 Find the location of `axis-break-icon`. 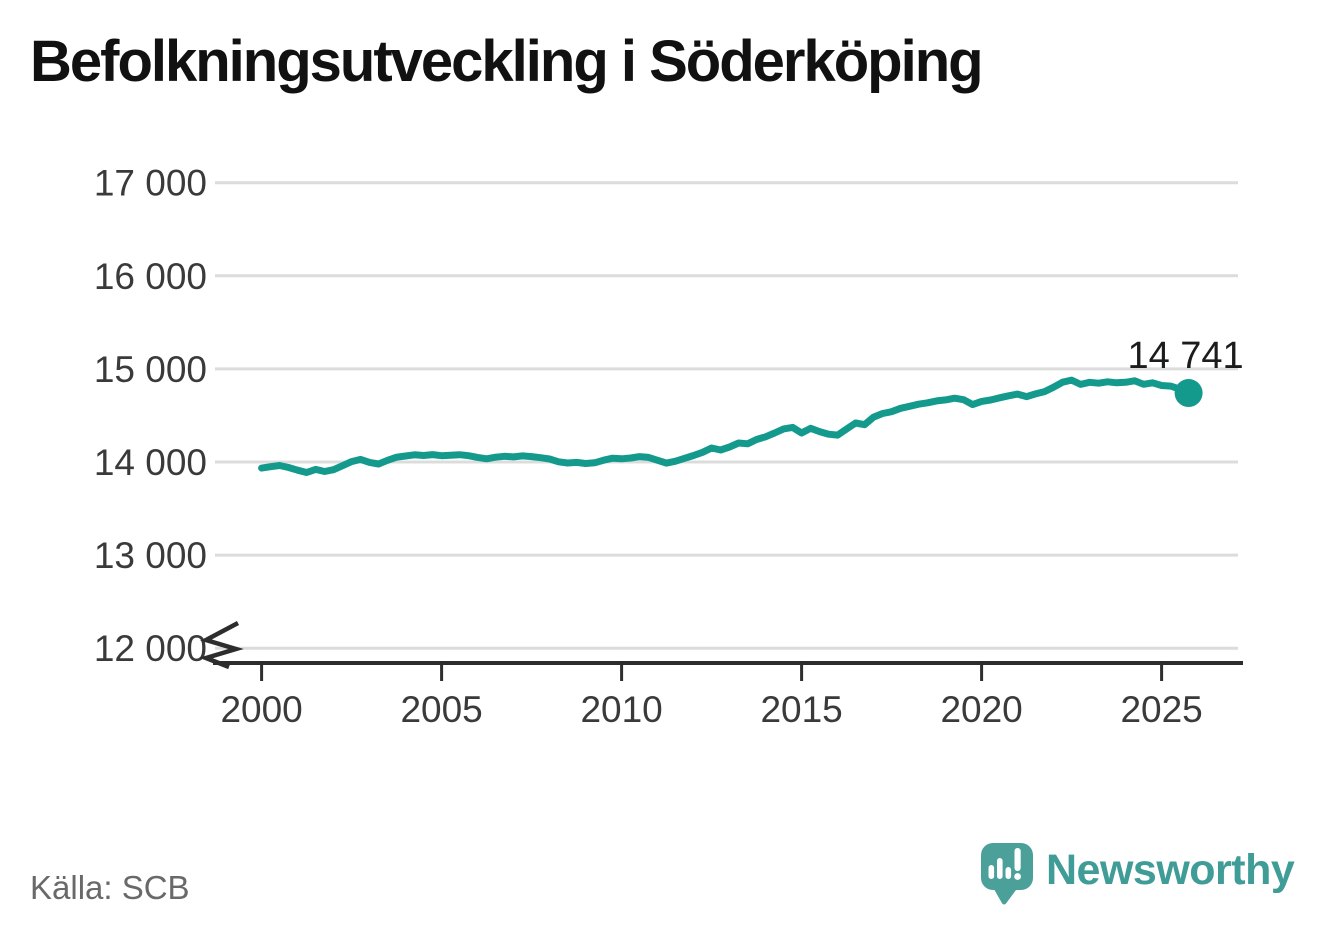

axis-break-icon is located at coordinates (221, 645).